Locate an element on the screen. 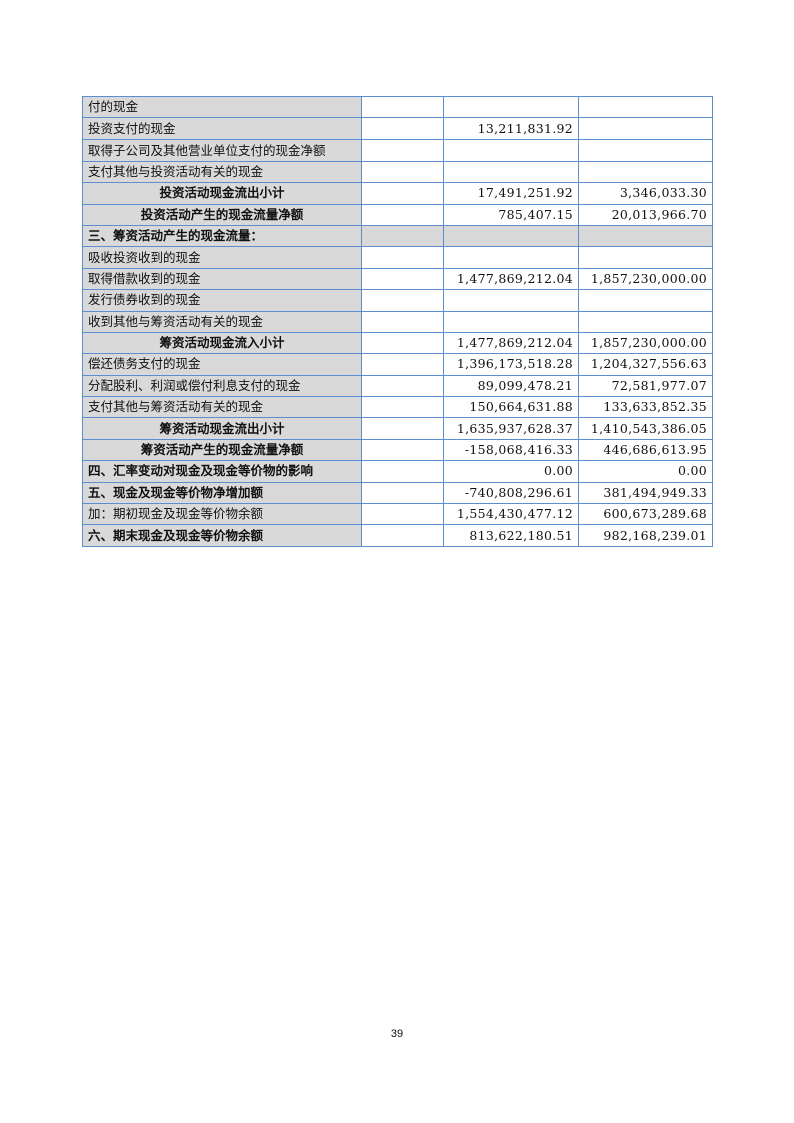  table-row: 投资支付的现金 13,211,831.92 is located at coordinates (397, 128).